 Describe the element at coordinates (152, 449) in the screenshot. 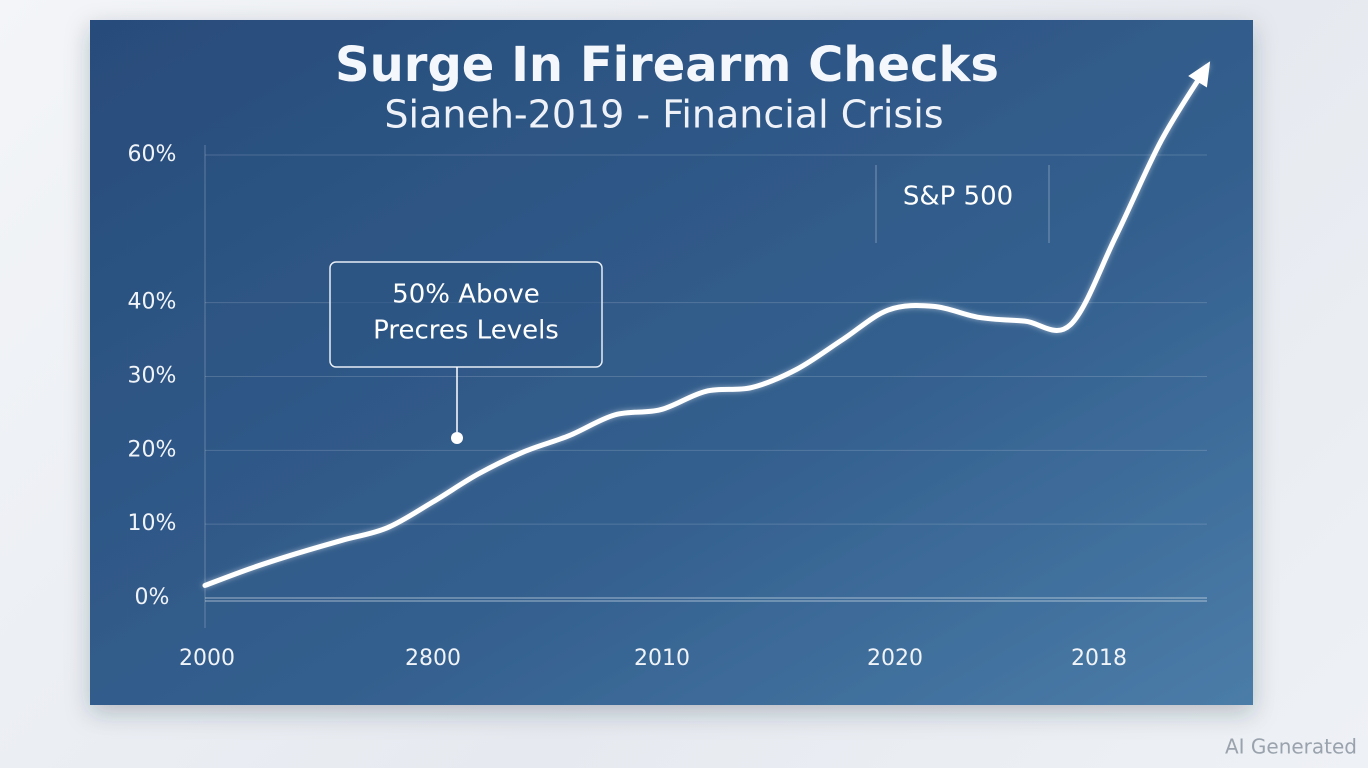

I see `y-tick-label: 20%` at that location.